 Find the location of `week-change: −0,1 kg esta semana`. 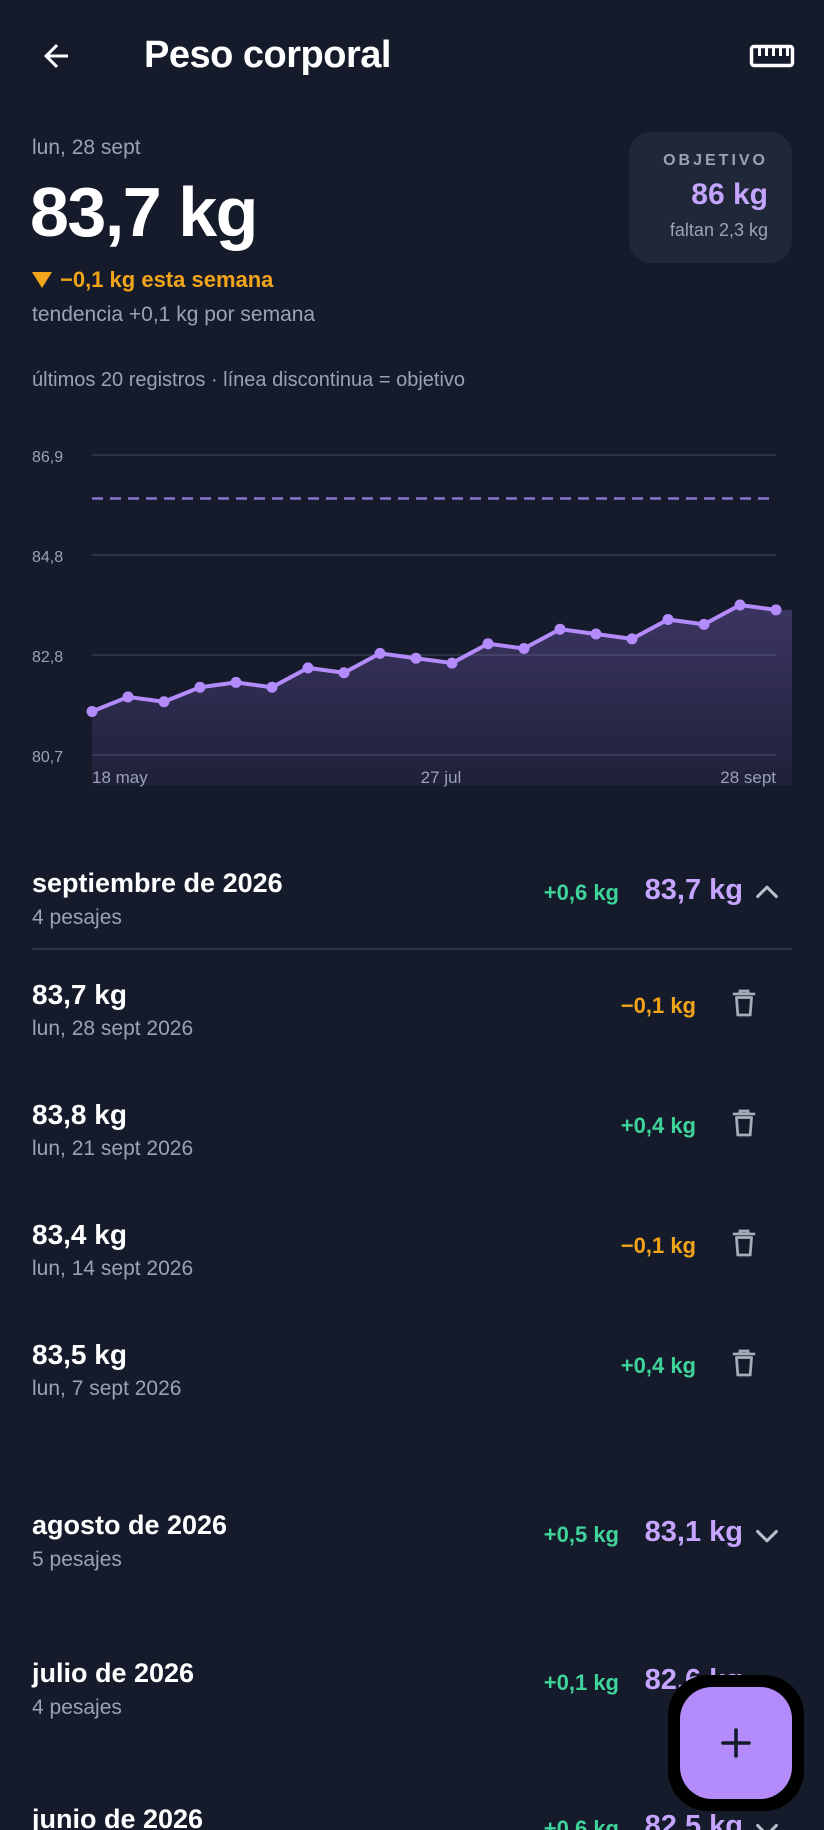

week-change: −0,1 kg esta semana is located at coordinates (152, 280).